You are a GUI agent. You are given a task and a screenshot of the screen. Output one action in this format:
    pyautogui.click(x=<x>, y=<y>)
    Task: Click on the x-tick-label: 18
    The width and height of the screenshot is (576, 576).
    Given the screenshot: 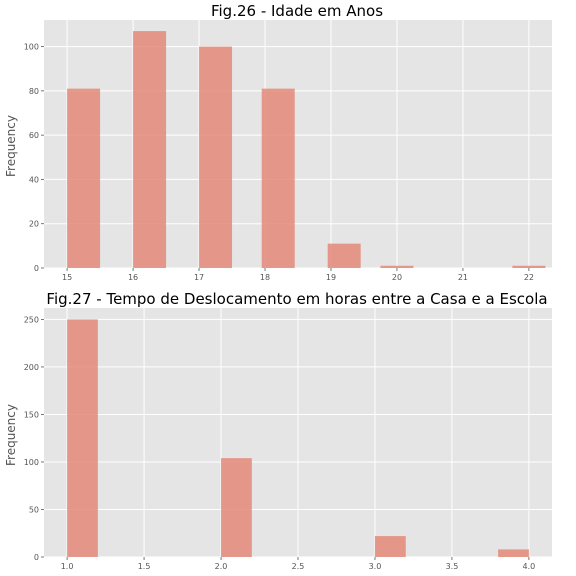 What is the action you would take?
    pyautogui.click(x=265, y=277)
    